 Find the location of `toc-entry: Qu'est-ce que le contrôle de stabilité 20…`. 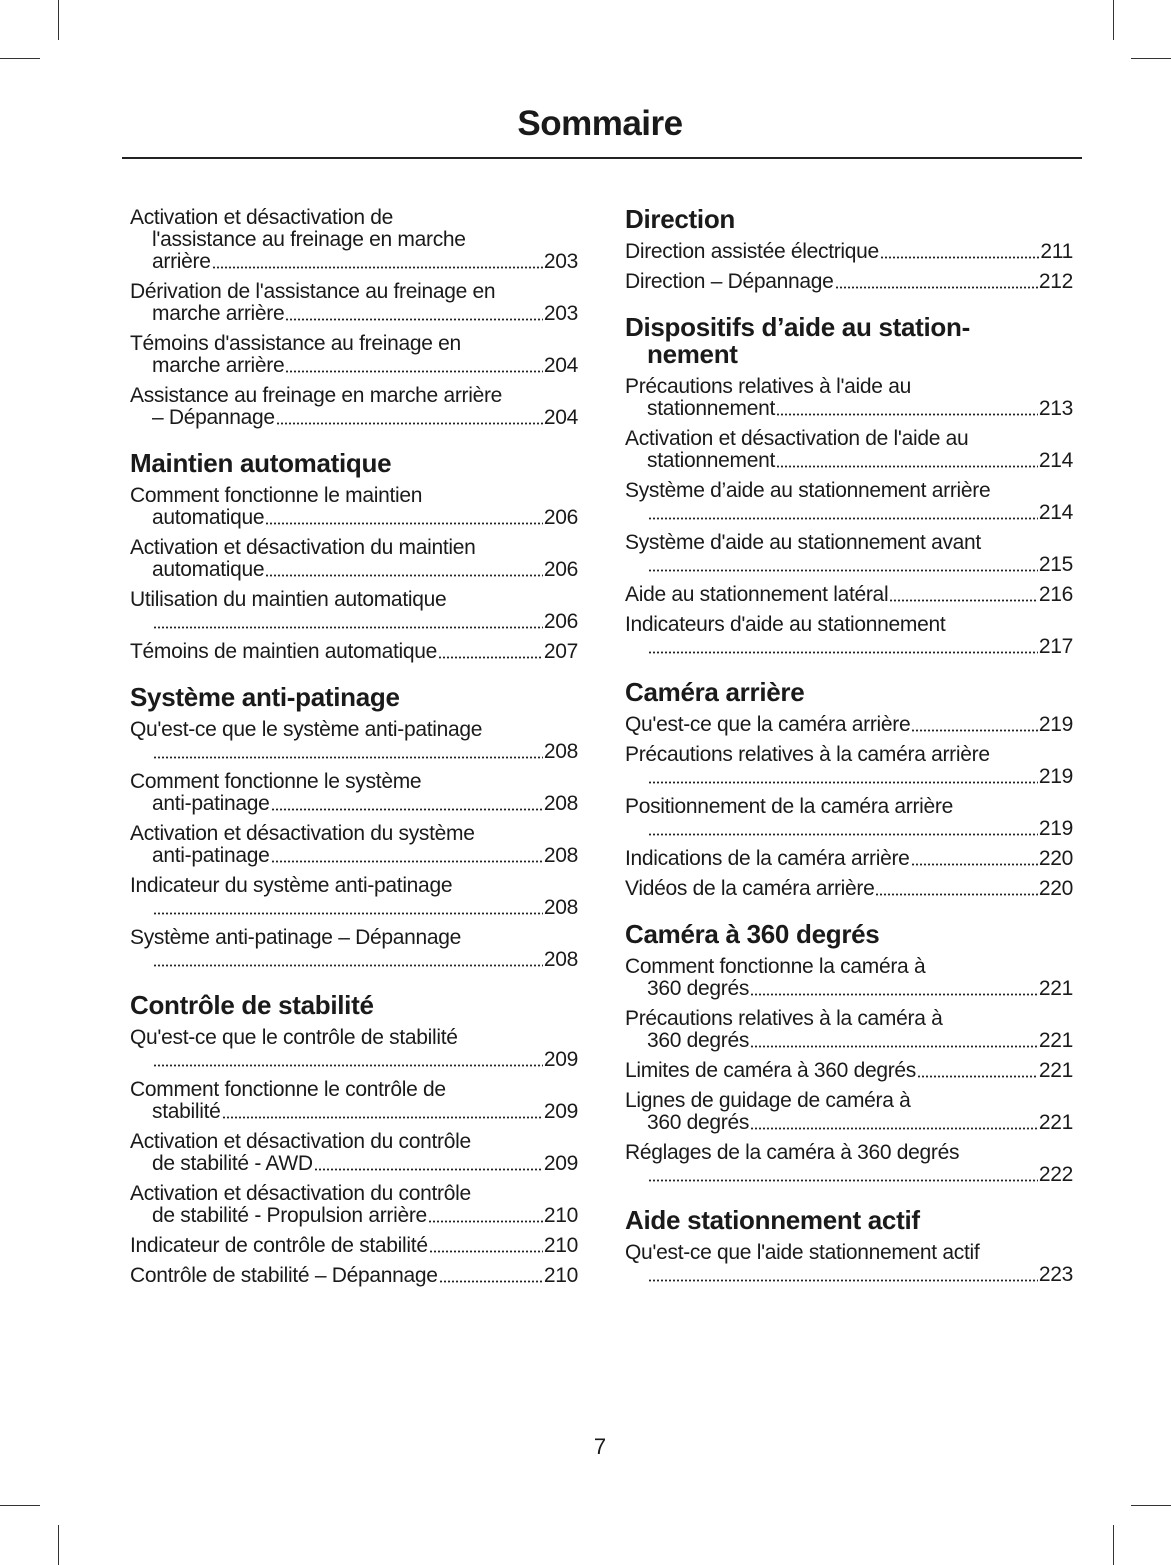

toc-entry: Qu'est-ce que le contrôle de stabilité 20… is located at coordinates (354, 1049).